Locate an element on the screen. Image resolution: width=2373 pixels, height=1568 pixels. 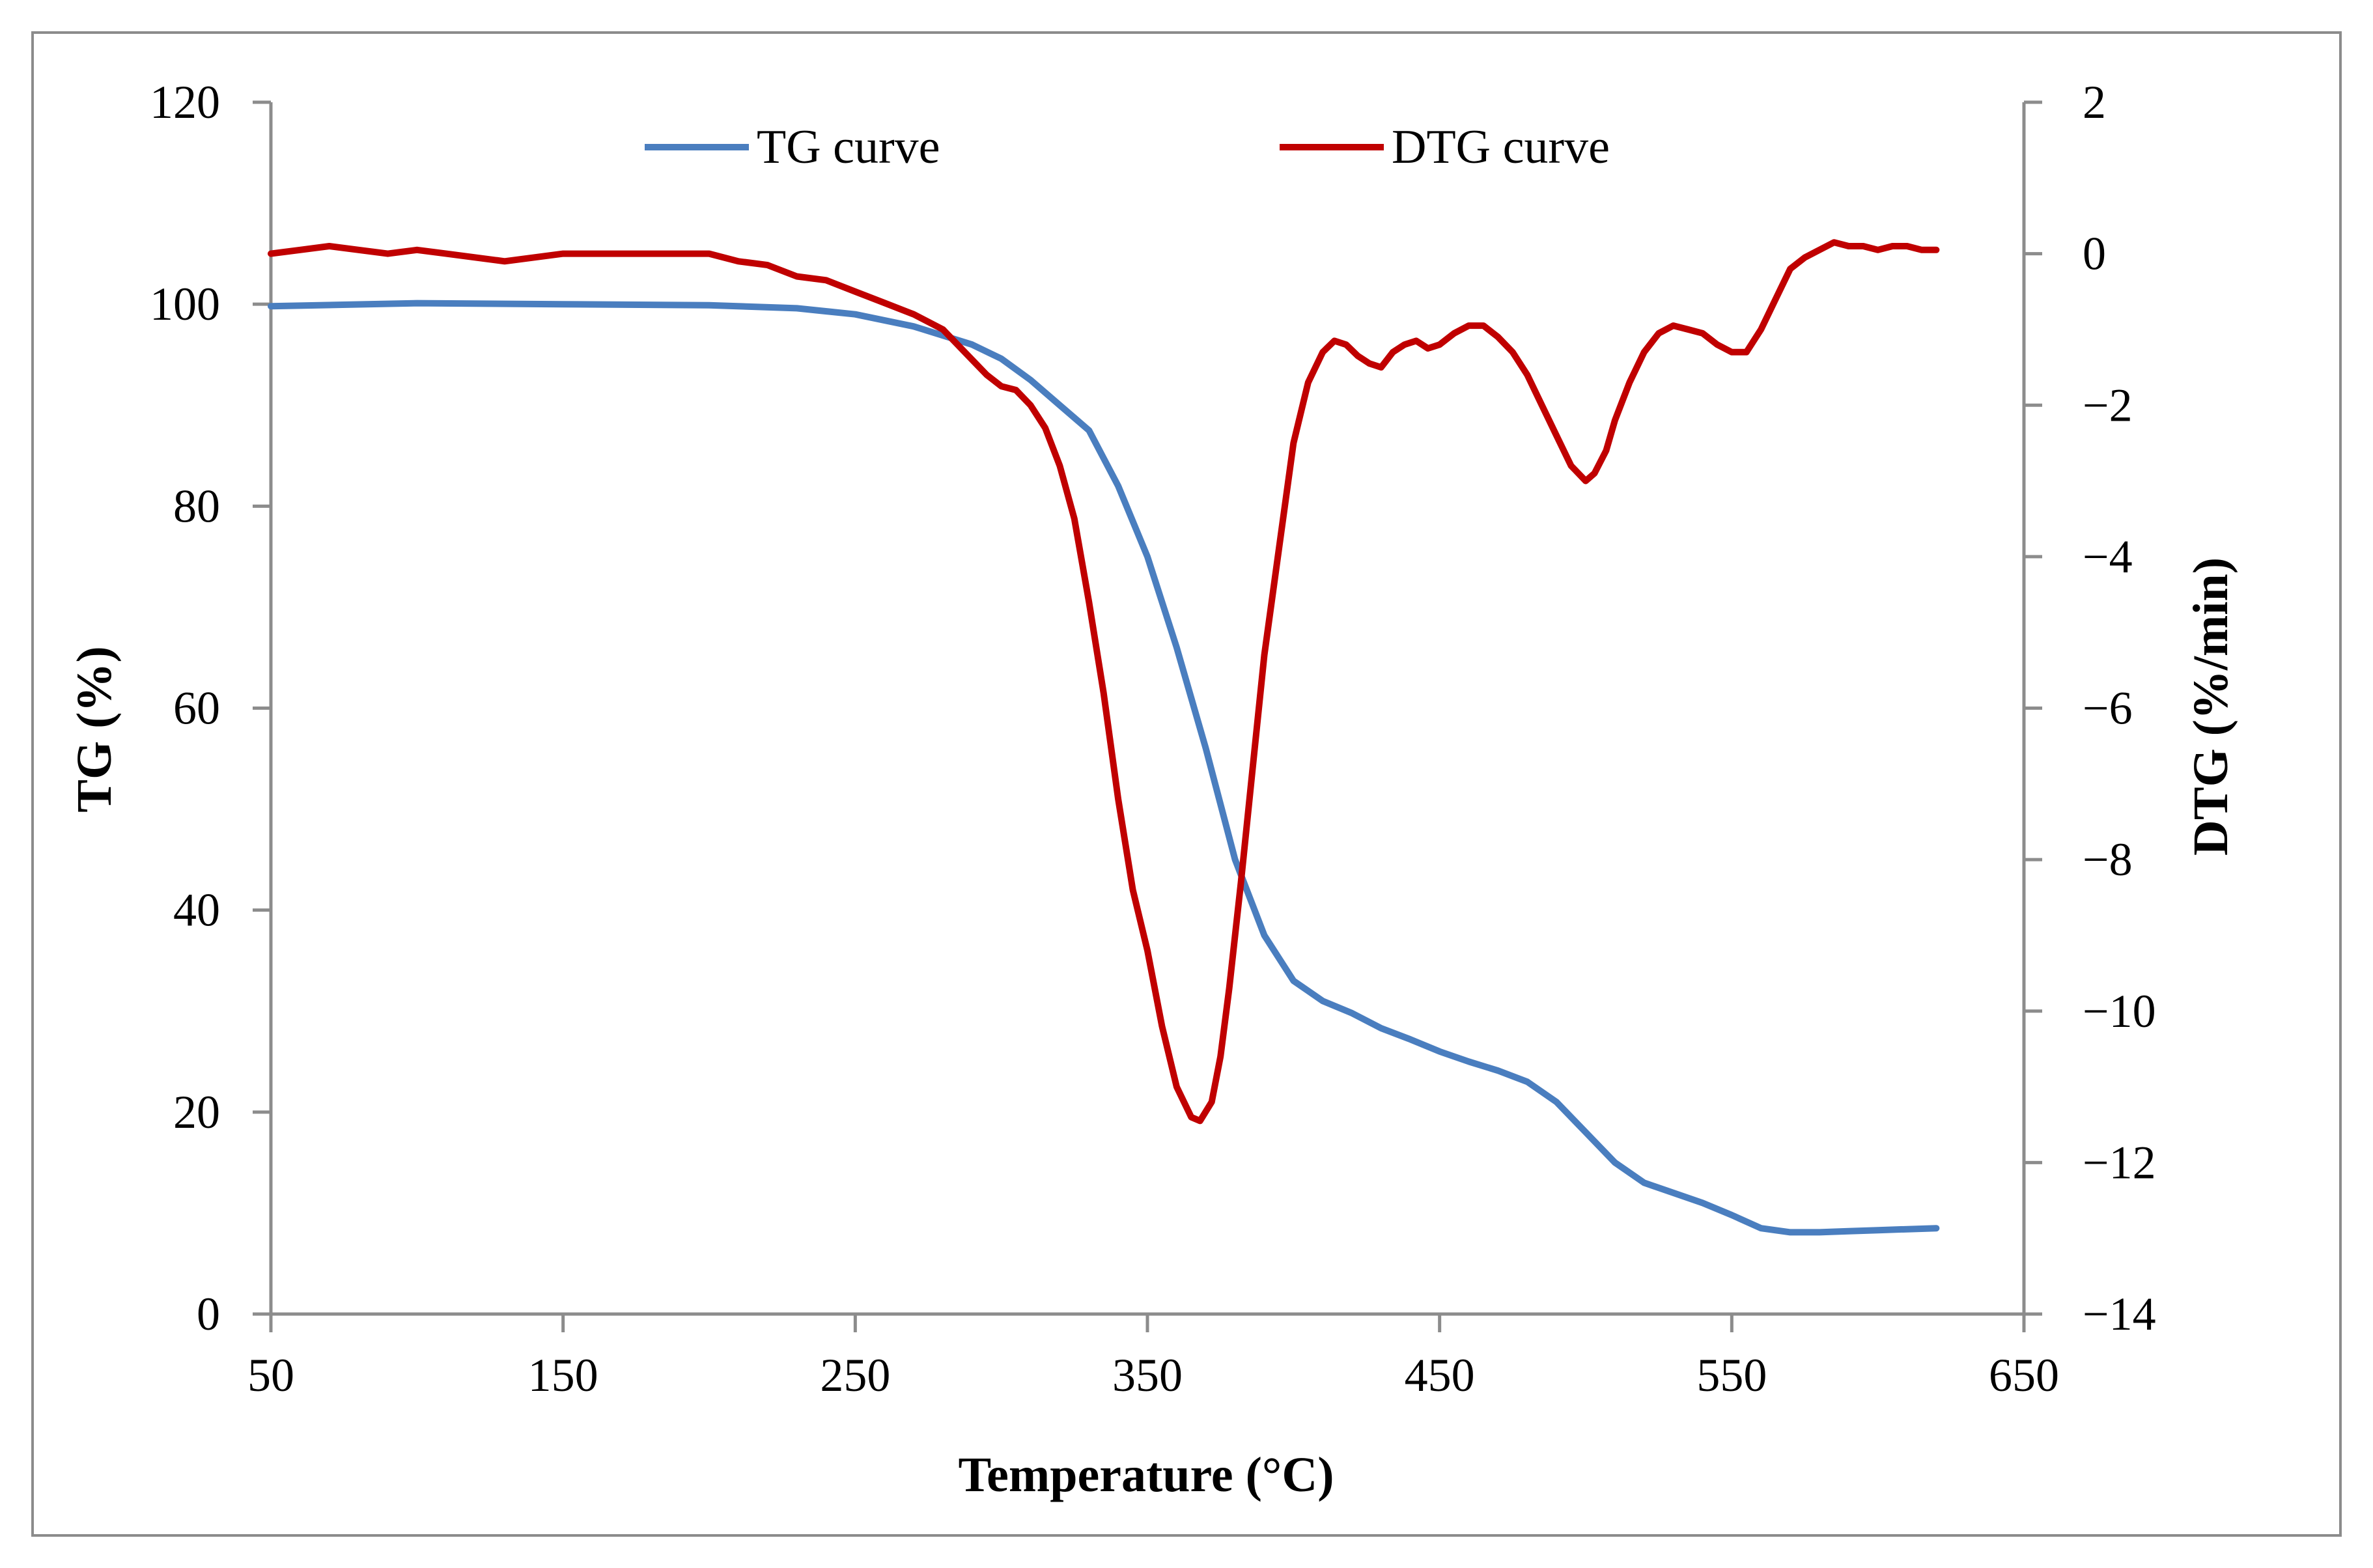
x-axis-title: Temperature (°C) is located at coordinates (1146, 1475).